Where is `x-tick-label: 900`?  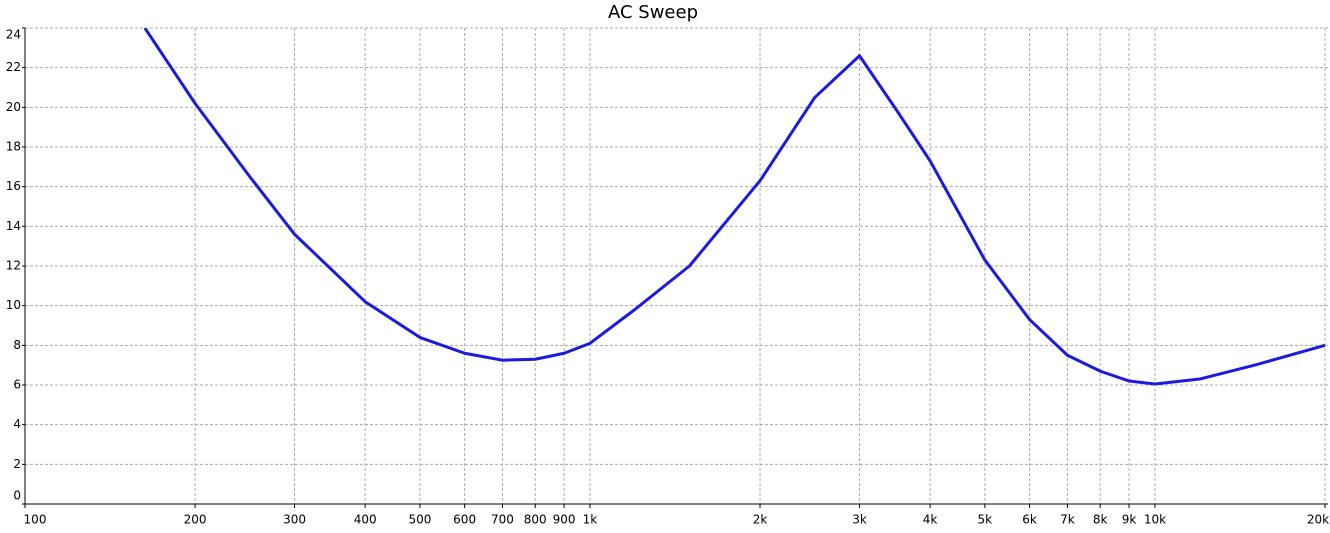 x-tick-label: 900 is located at coordinates (564, 520).